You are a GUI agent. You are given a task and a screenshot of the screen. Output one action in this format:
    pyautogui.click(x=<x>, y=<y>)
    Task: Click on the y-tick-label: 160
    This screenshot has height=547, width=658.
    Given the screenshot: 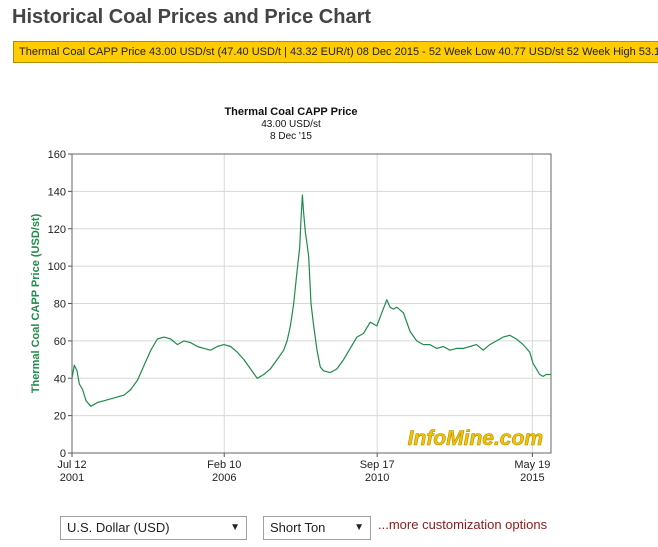 What is the action you would take?
    pyautogui.click(x=57, y=155)
    